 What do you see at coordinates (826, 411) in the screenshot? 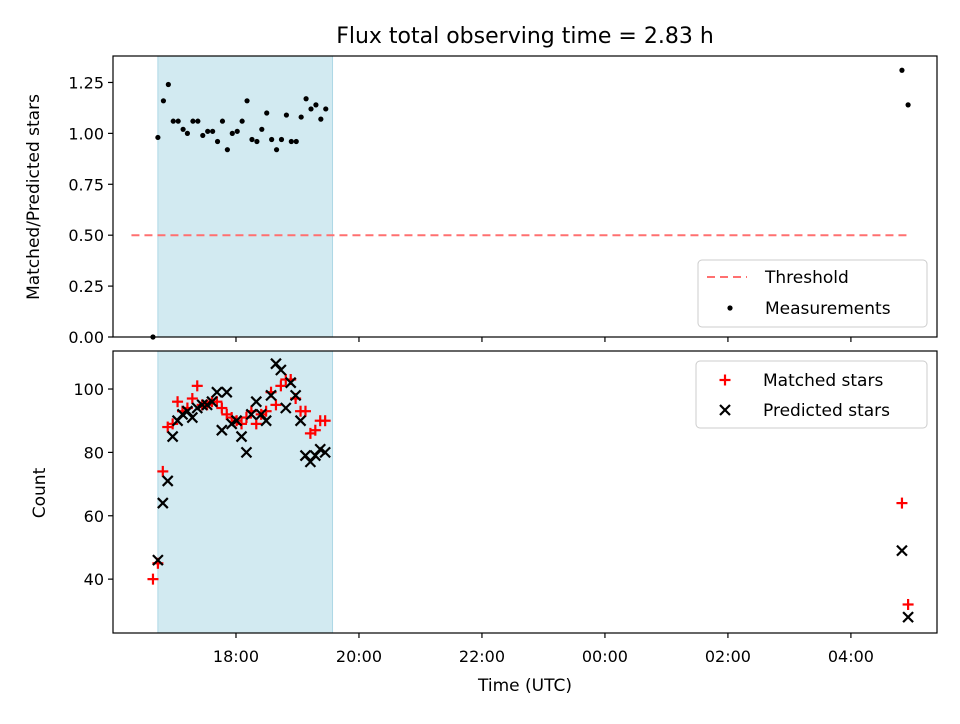
I see `predicted-legend-label: Predicted stars` at bounding box center [826, 411].